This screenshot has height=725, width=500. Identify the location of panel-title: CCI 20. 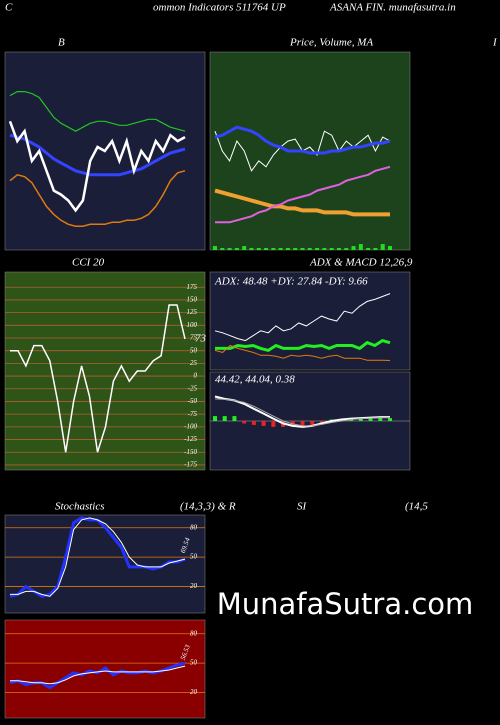
(88, 263).